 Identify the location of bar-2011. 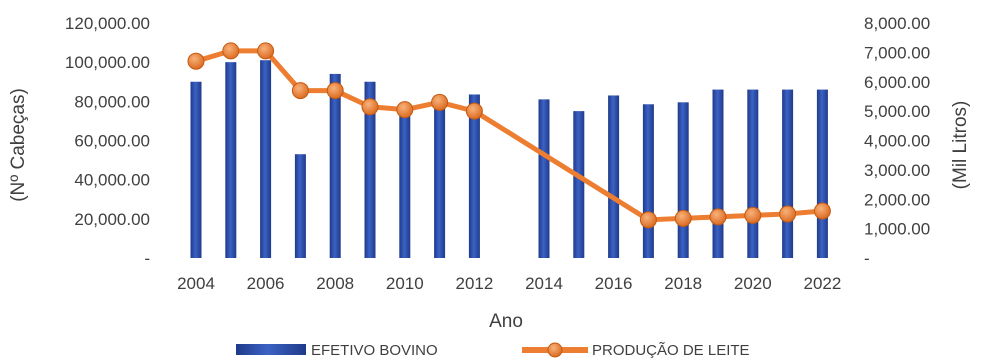
(440, 176).